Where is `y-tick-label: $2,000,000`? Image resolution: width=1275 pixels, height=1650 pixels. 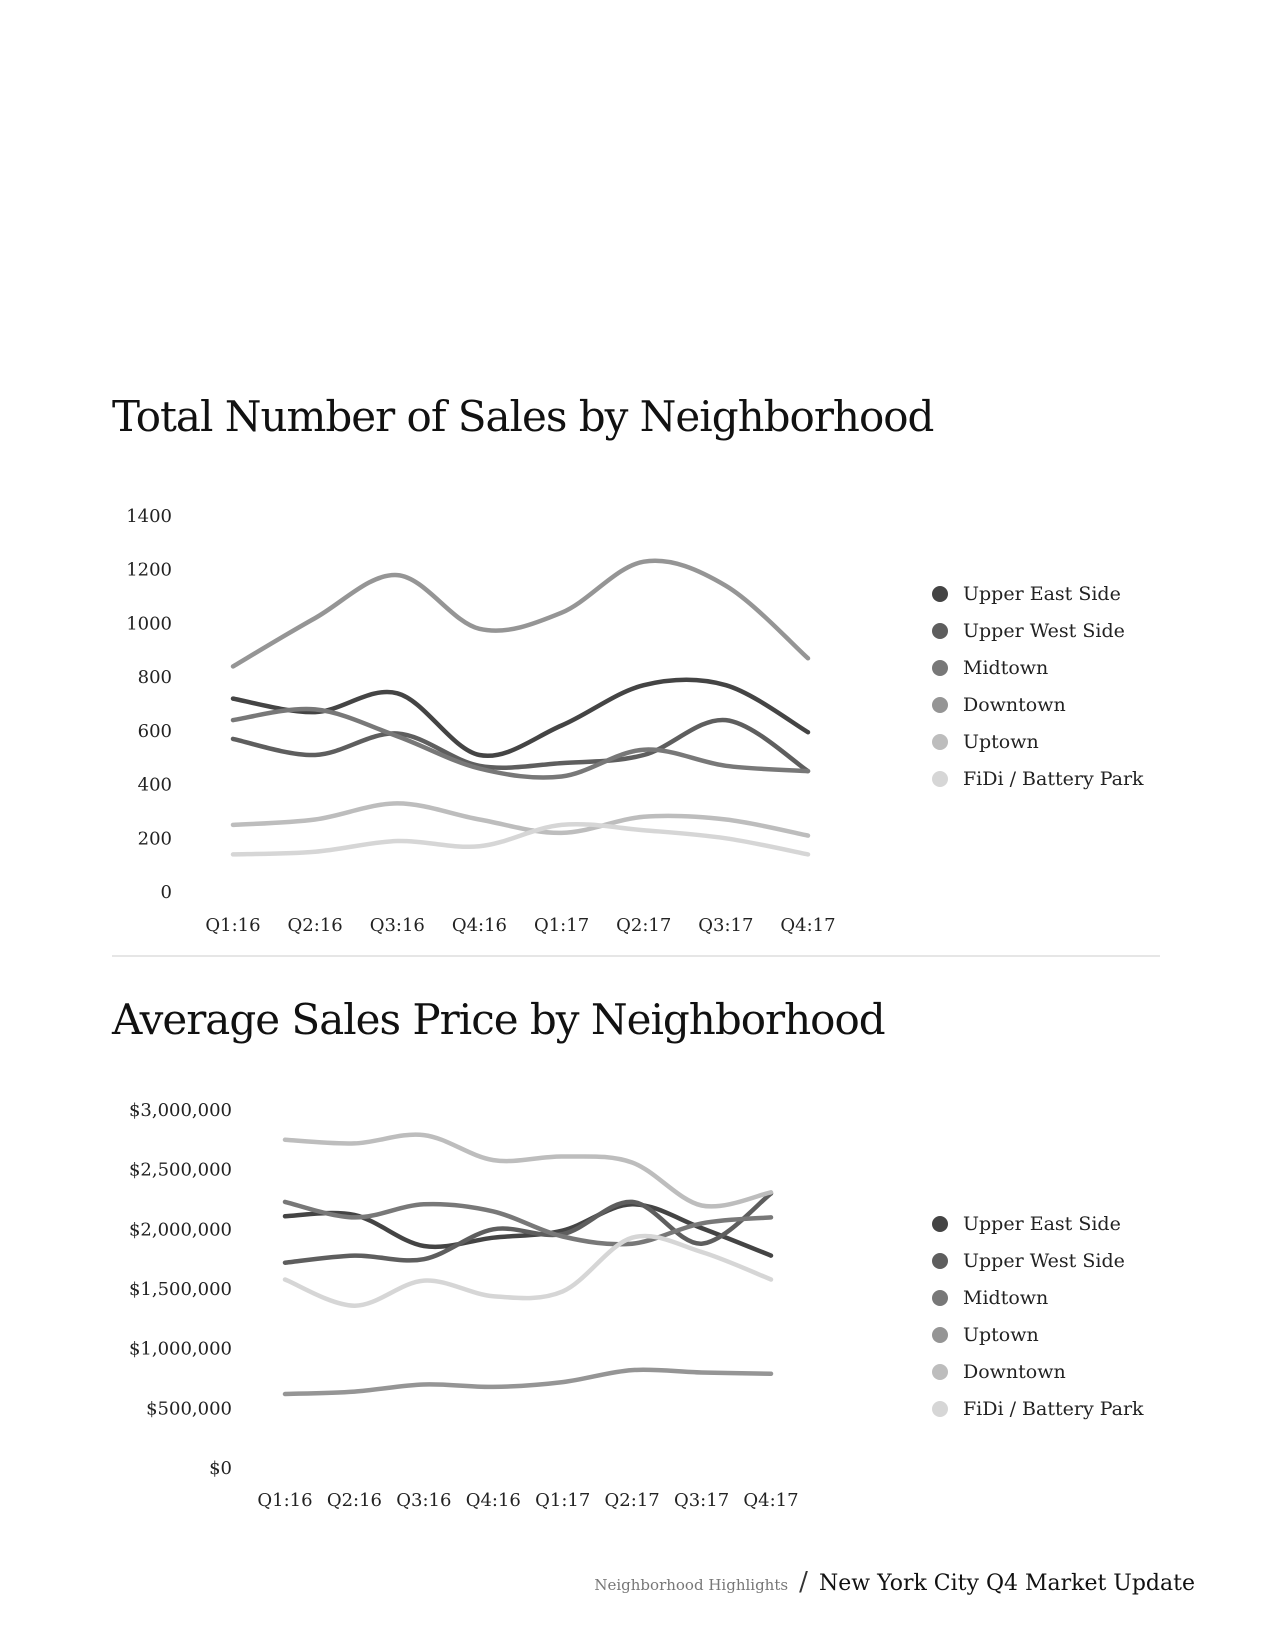 y-tick-label: $2,000,000 is located at coordinates (180, 1229).